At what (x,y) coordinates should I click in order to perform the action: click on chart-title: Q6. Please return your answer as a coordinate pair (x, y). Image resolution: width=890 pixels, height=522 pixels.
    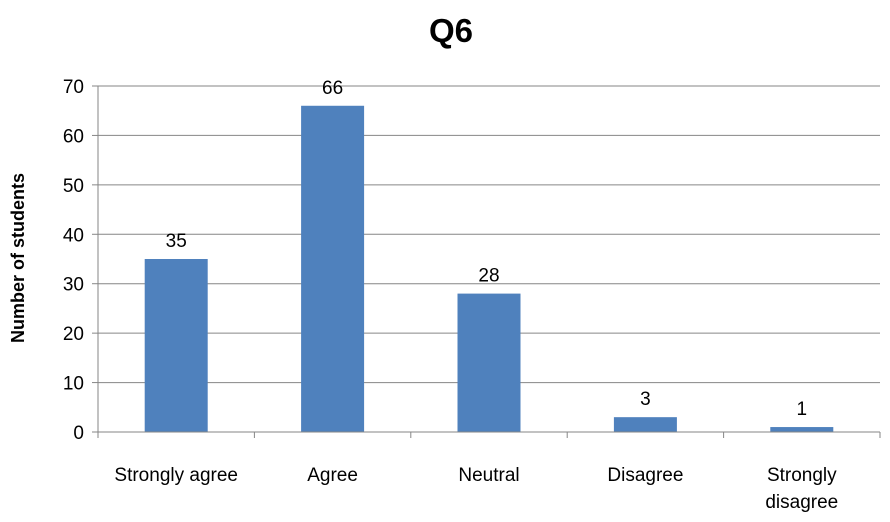
    Looking at the image, I should click on (451, 30).